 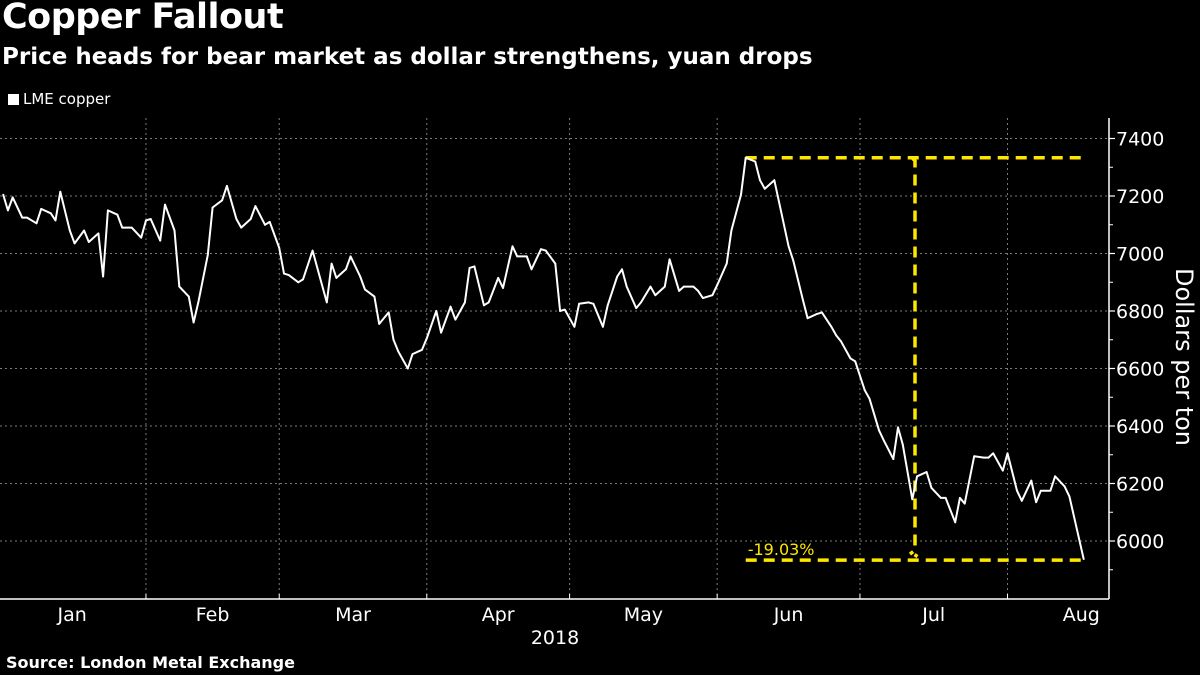 What do you see at coordinates (1140, 197) in the screenshot?
I see `y-tick-label: 7200` at bounding box center [1140, 197].